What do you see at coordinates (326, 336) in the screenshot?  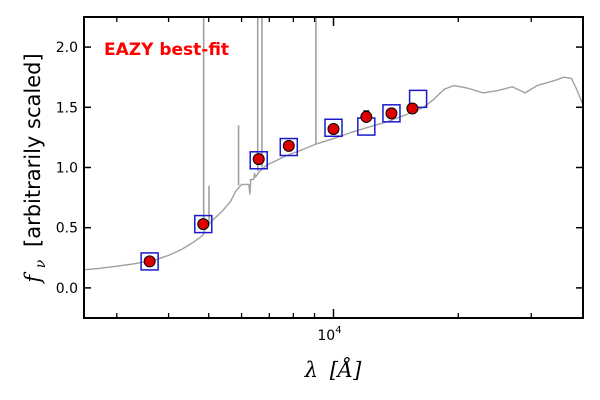 I see `xtick-major-base: 10` at bounding box center [326, 336].